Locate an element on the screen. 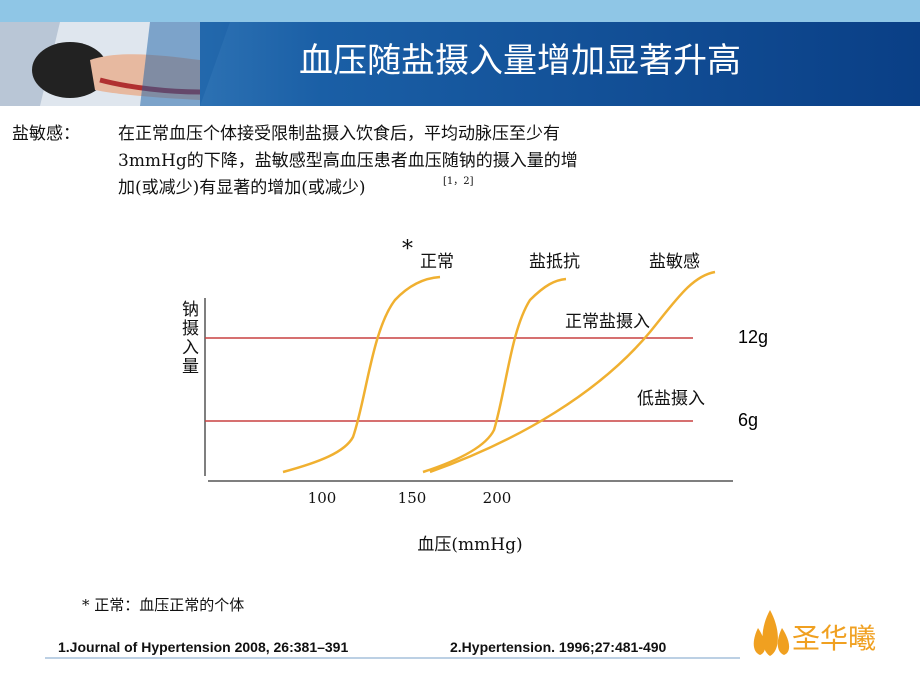 The height and width of the screenshot is (690, 920). top-band is located at coordinates (460, 11).